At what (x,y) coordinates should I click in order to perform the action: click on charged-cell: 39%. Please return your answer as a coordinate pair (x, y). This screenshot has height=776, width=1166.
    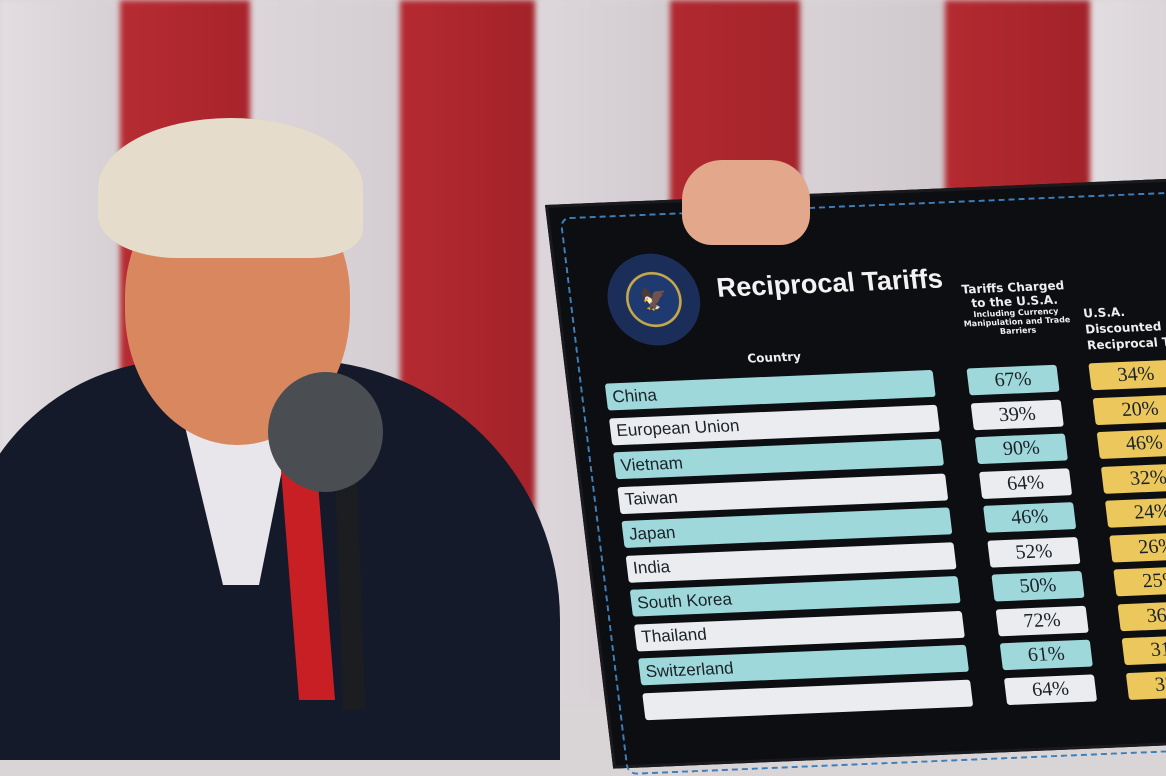
    Looking at the image, I should click on (1017, 414).